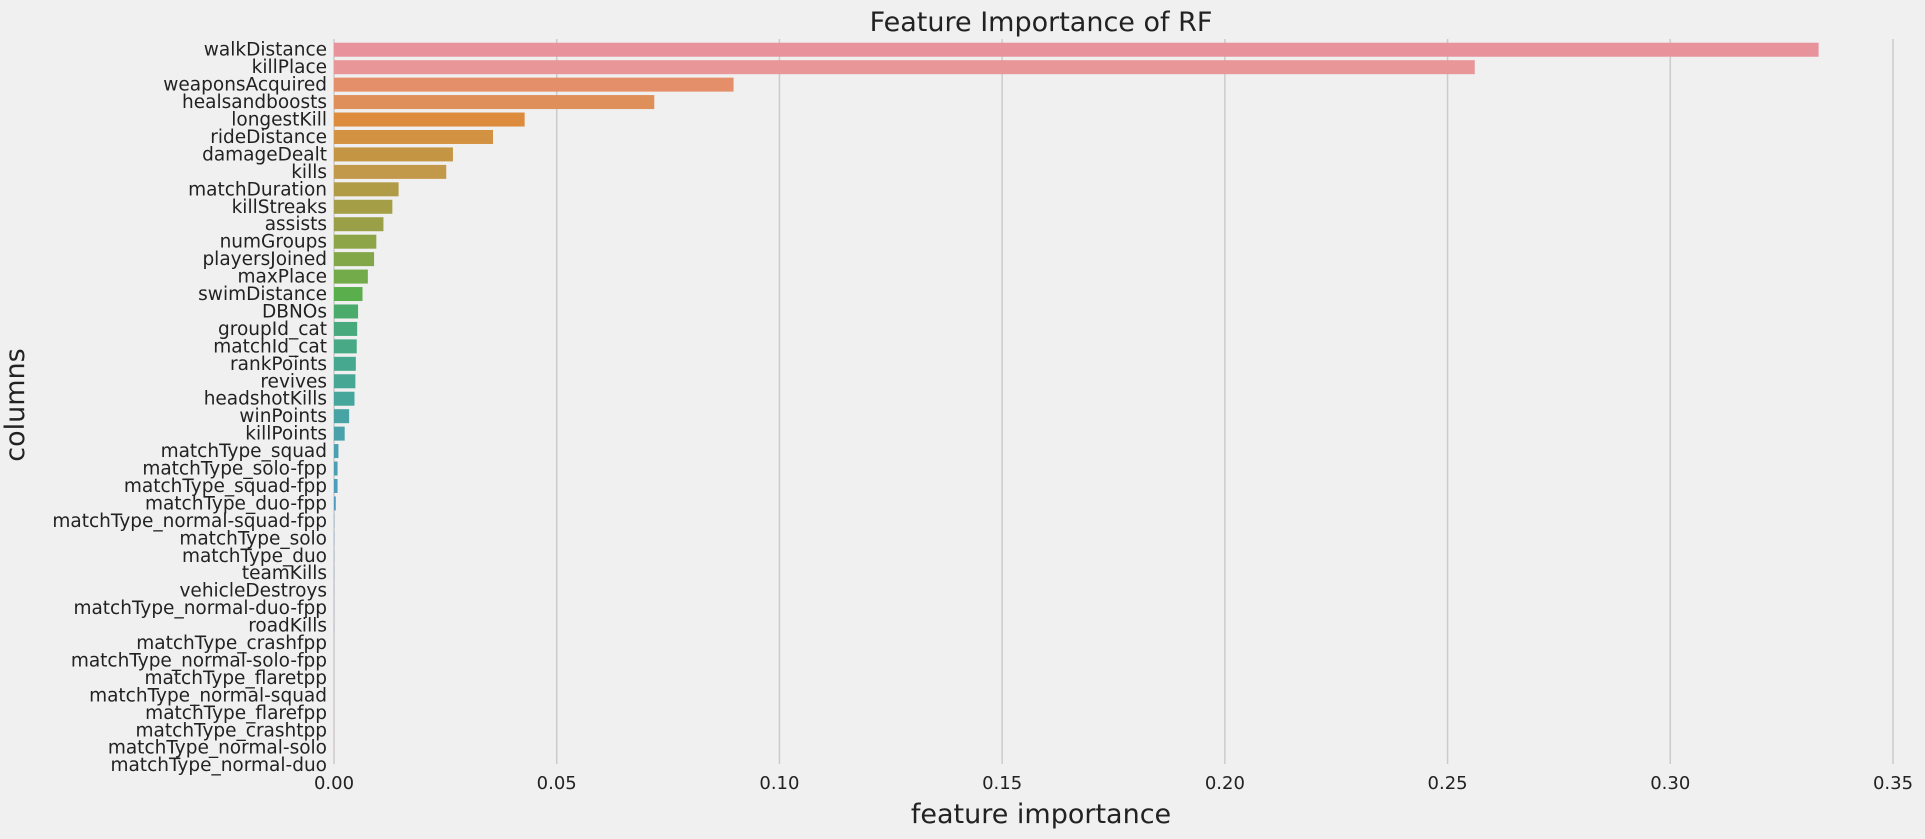  Describe the element at coordinates (359, 224) in the screenshot. I see `bar-assists` at that location.